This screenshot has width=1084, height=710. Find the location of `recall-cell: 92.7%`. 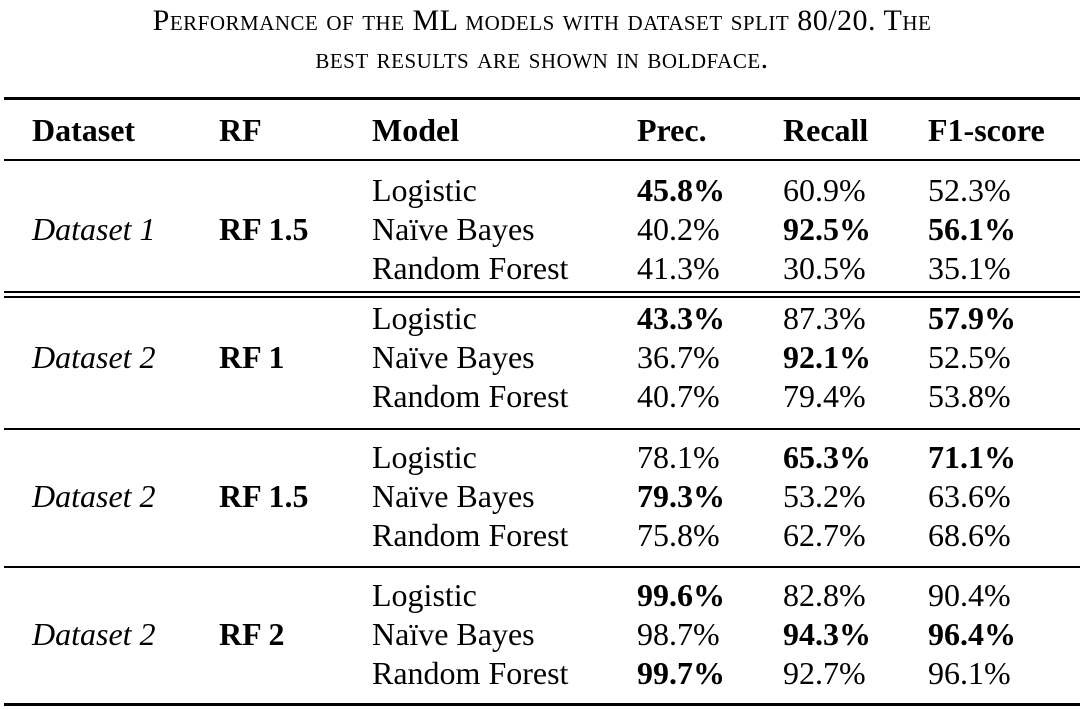

recall-cell: 92.7% is located at coordinates (824, 673).